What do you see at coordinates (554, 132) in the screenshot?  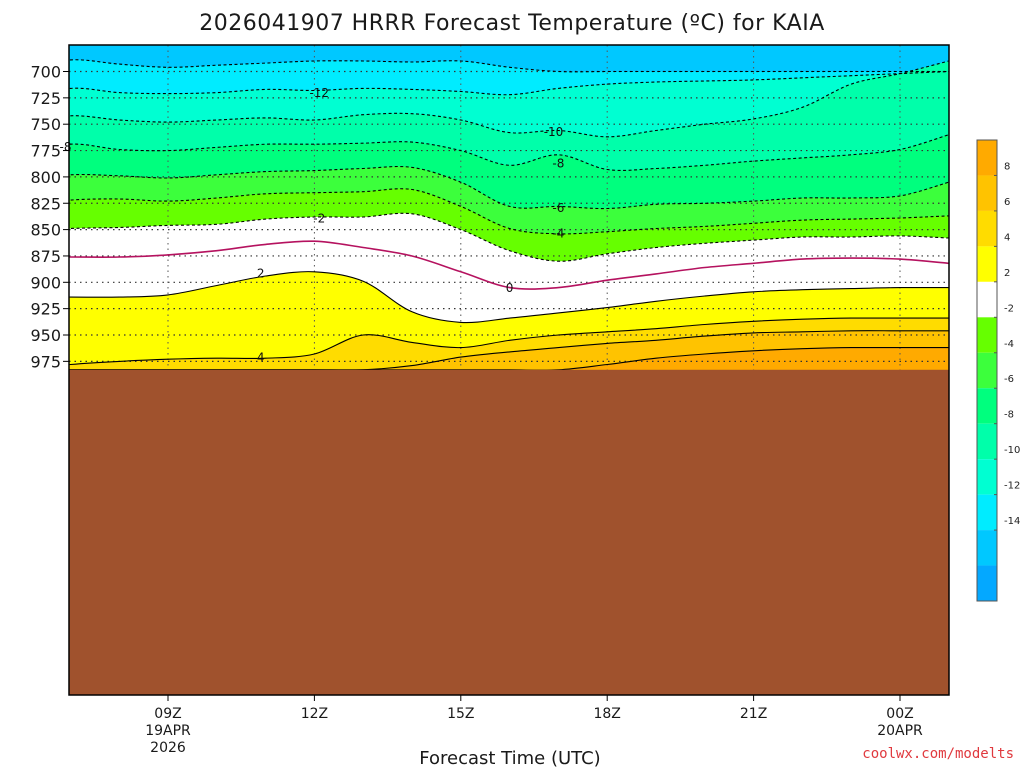 I see `contour-label: -10` at bounding box center [554, 132].